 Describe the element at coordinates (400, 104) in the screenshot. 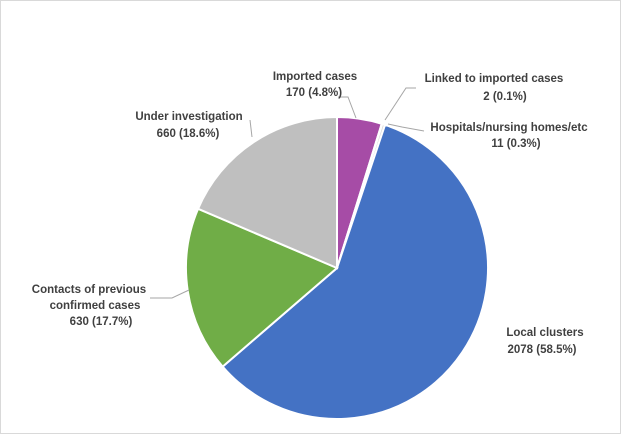

I see `leader-linked` at that location.